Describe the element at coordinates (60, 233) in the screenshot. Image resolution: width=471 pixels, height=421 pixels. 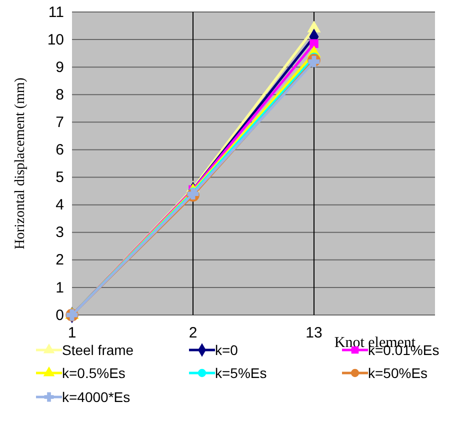
I see `y-tick-label: 3` at that location.